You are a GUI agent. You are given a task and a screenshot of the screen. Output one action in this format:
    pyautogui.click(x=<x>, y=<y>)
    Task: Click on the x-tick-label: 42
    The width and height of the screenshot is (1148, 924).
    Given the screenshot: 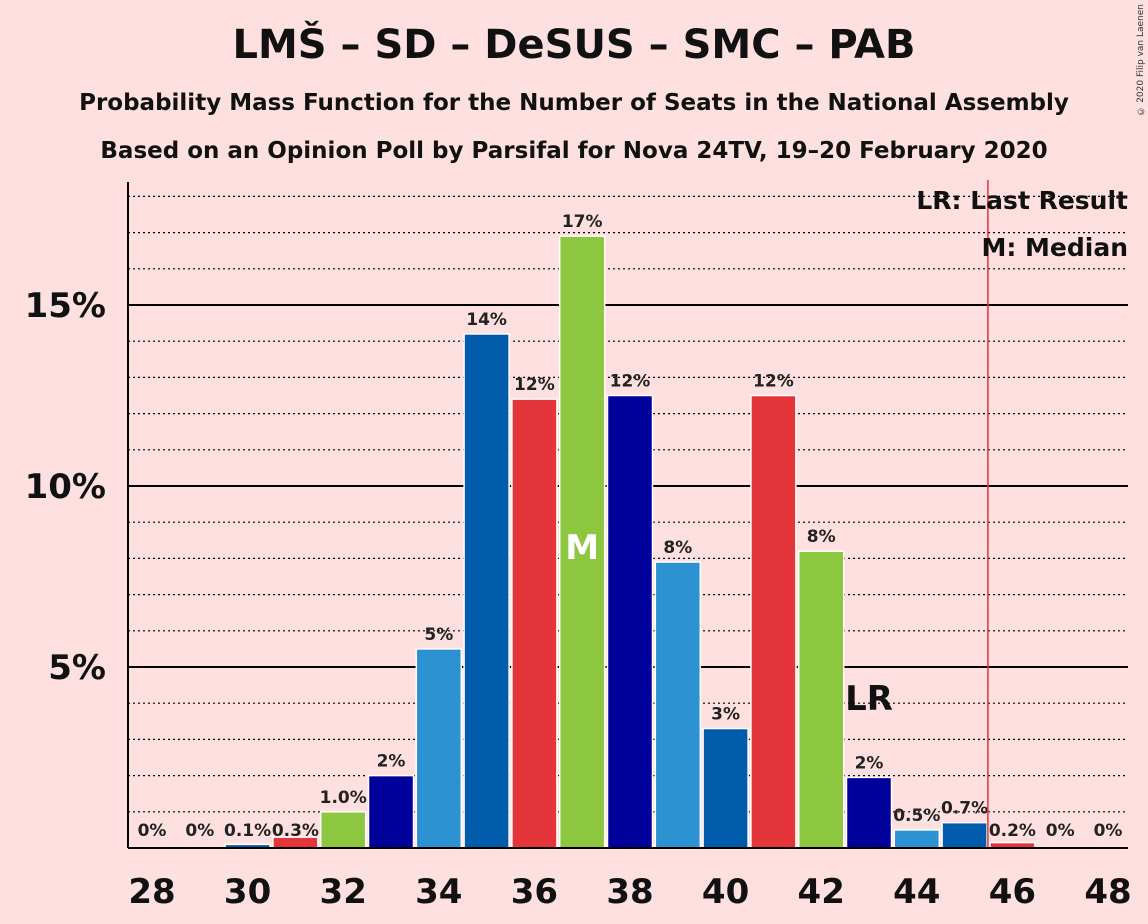 What is the action you would take?
    pyautogui.click(x=821, y=892)
    